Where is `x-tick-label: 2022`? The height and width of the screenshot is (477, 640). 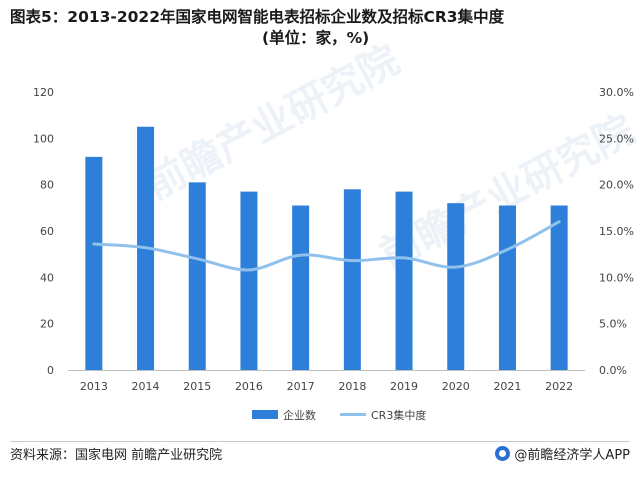 x-tick-label: 2022 is located at coordinates (559, 386).